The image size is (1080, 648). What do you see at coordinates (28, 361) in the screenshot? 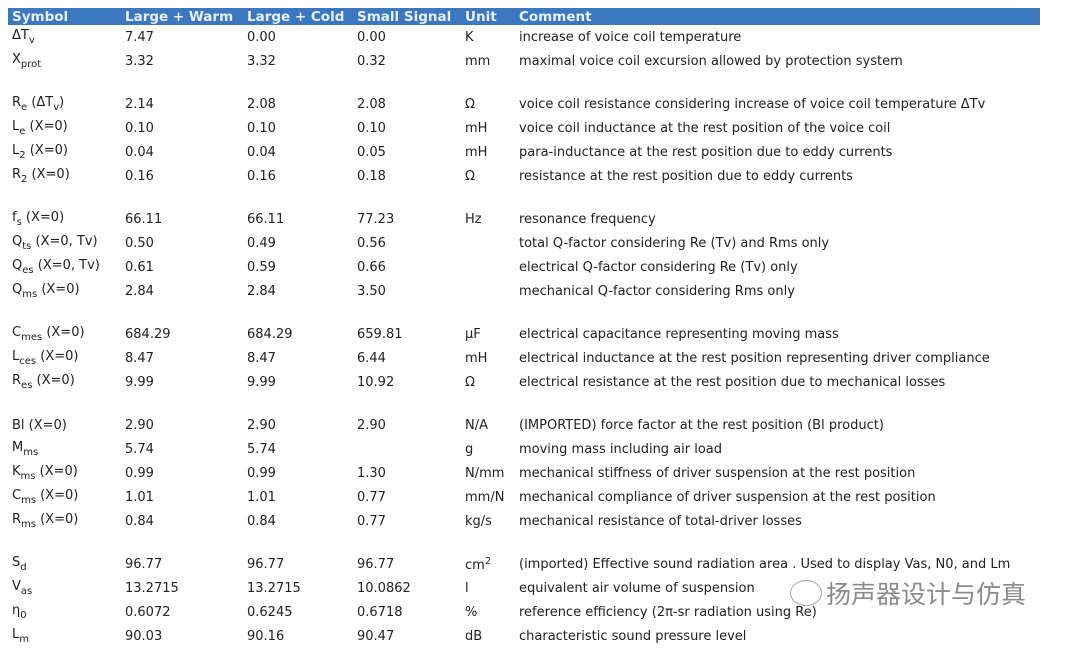
I see `subscript: ces` at bounding box center [28, 361].